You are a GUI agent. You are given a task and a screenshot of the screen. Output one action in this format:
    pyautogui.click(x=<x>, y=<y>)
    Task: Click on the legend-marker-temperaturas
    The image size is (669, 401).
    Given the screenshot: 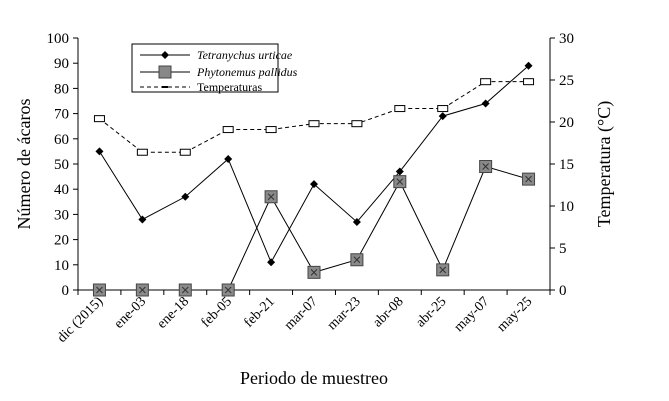 What is the action you would take?
    pyautogui.click(x=165, y=87)
    